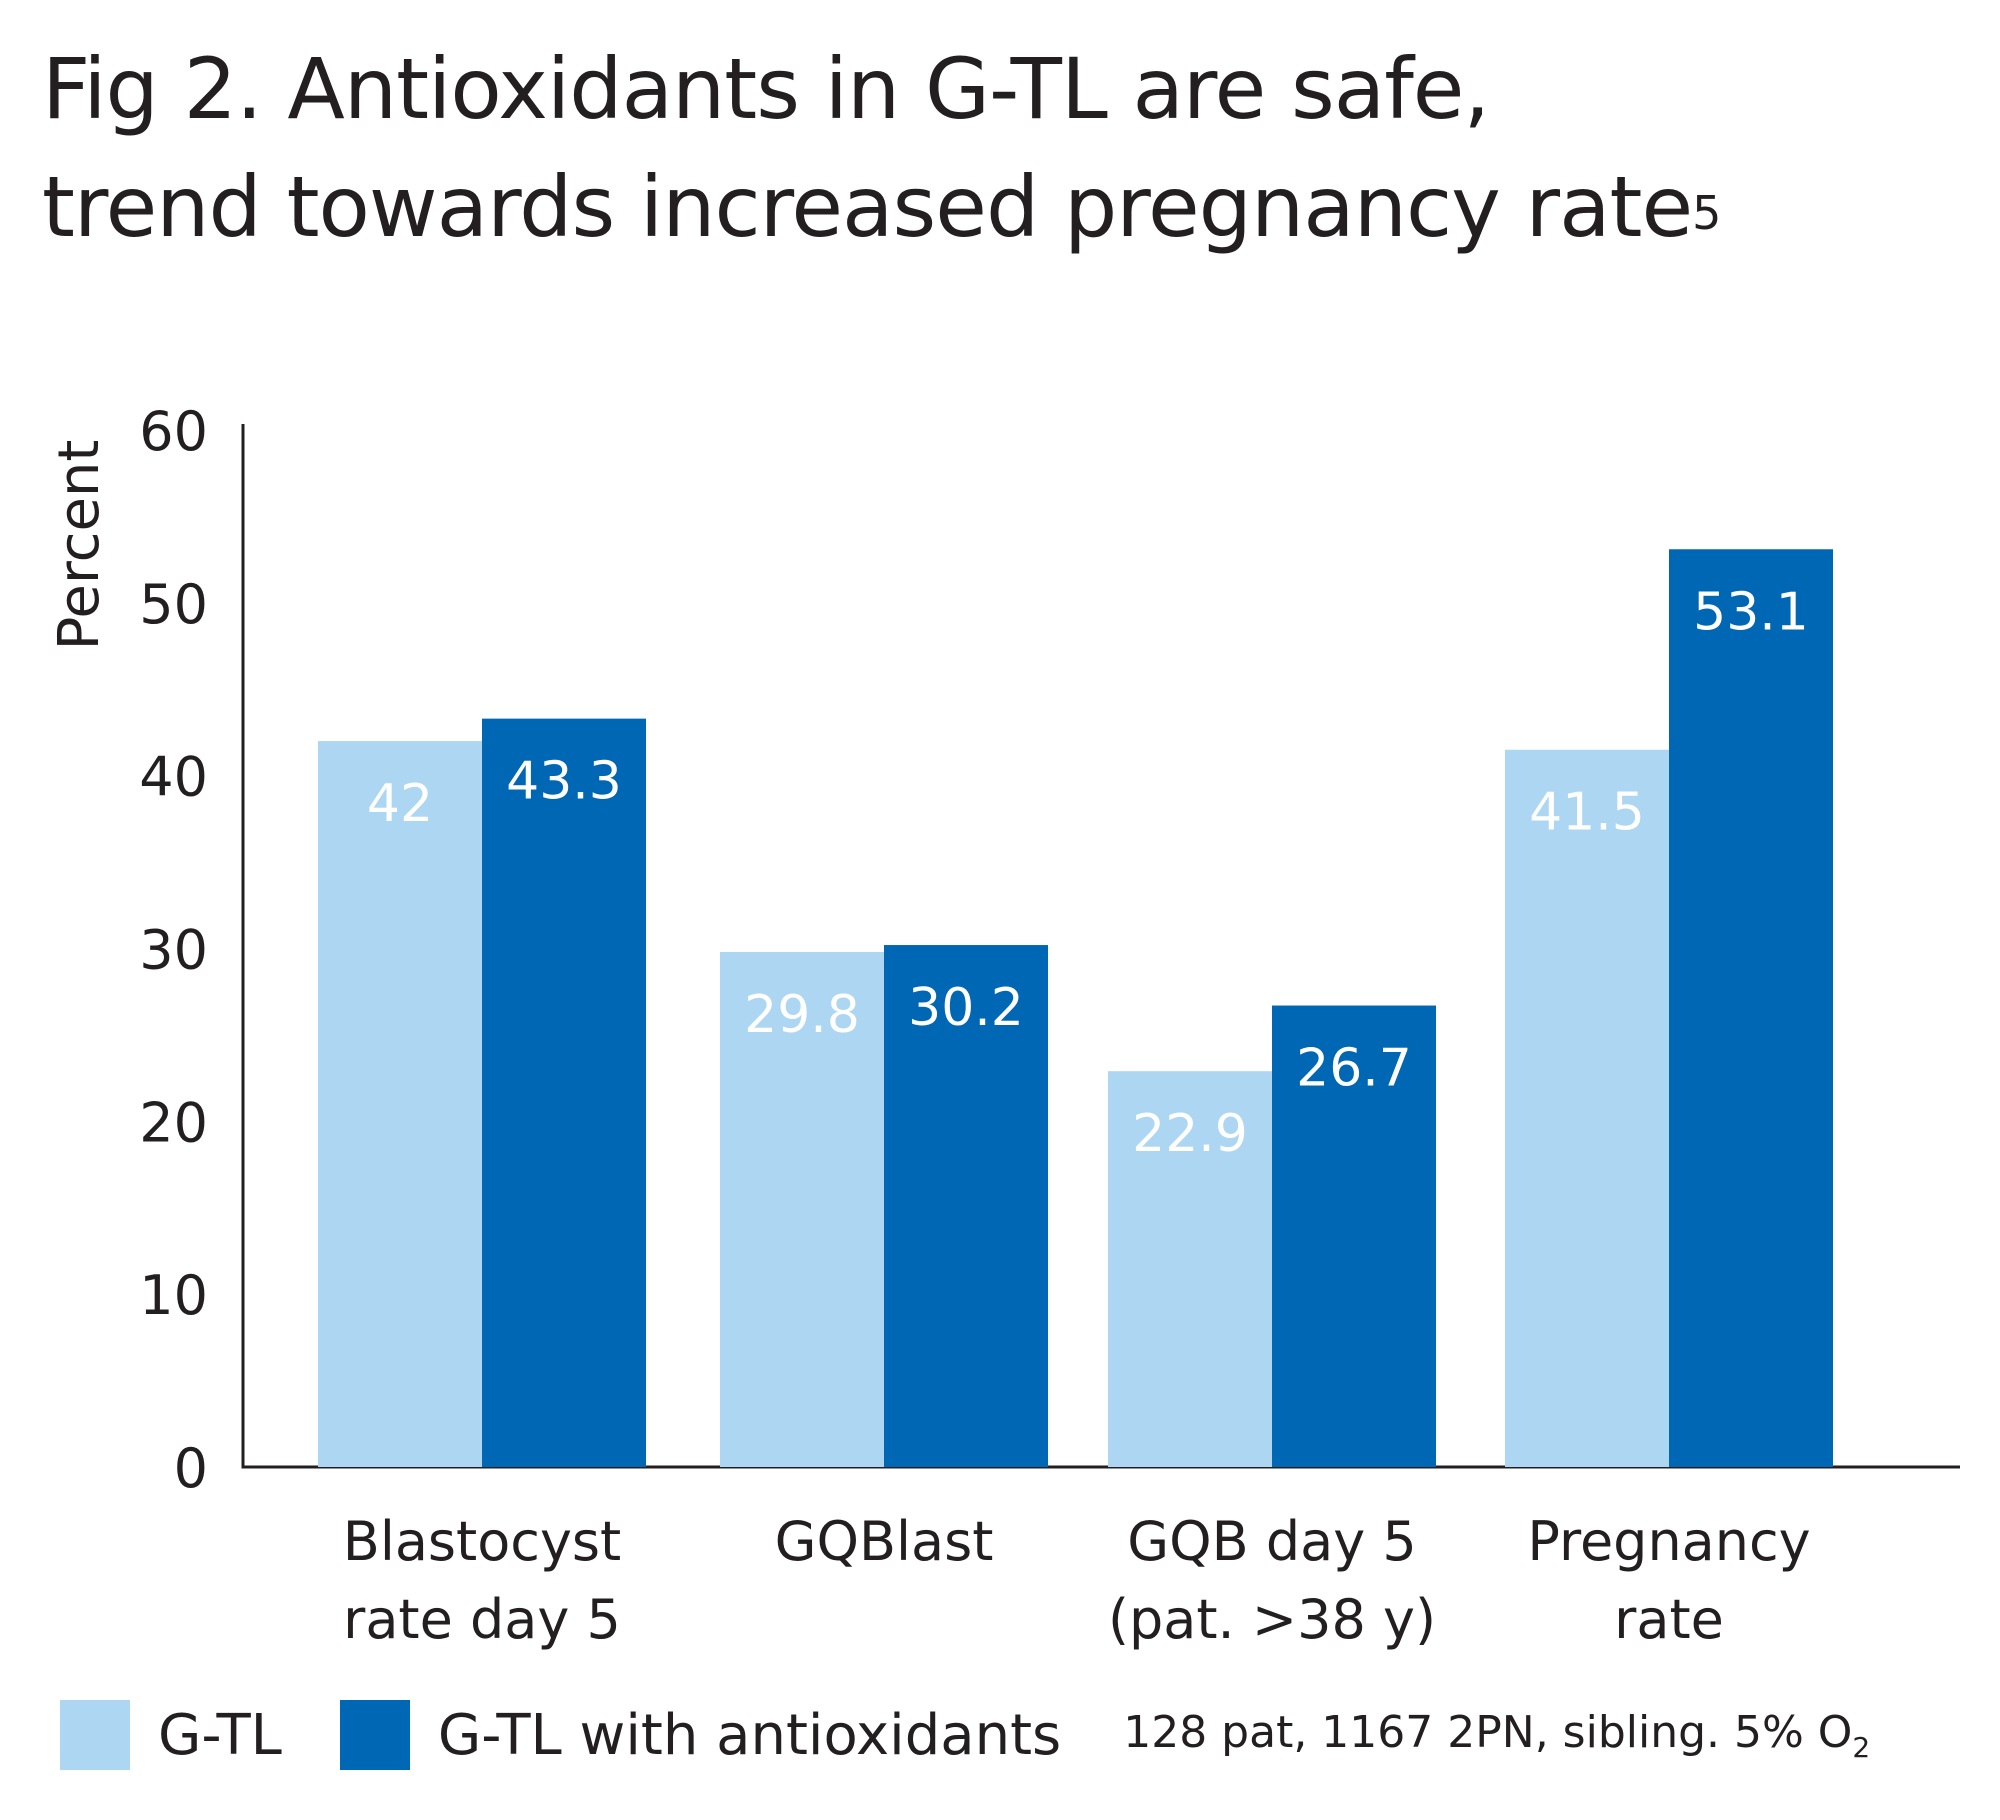 This screenshot has height=1820, width=2000. Describe the element at coordinates (802, 1015) in the screenshot. I see `bar-value-label: 29.8` at that location.